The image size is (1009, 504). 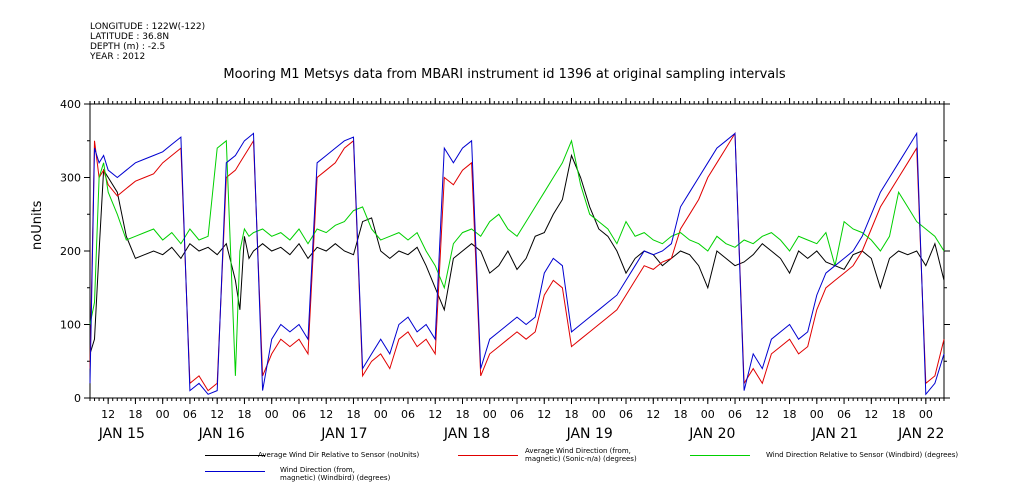 What do you see at coordinates (70, 251) in the screenshot?
I see `y-tick-label: 200` at bounding box center [70, 251].